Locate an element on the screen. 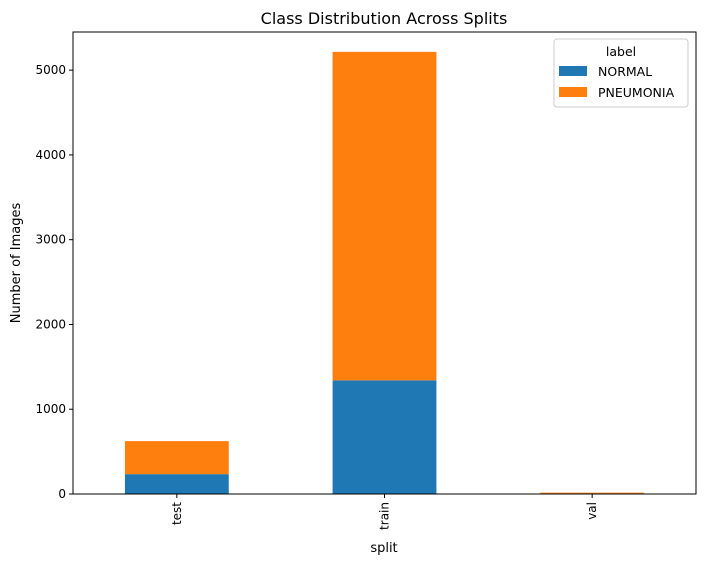 This screenshot has height=566, width=704. y-tick-label: 4000 is located at coordinates (50, 155).